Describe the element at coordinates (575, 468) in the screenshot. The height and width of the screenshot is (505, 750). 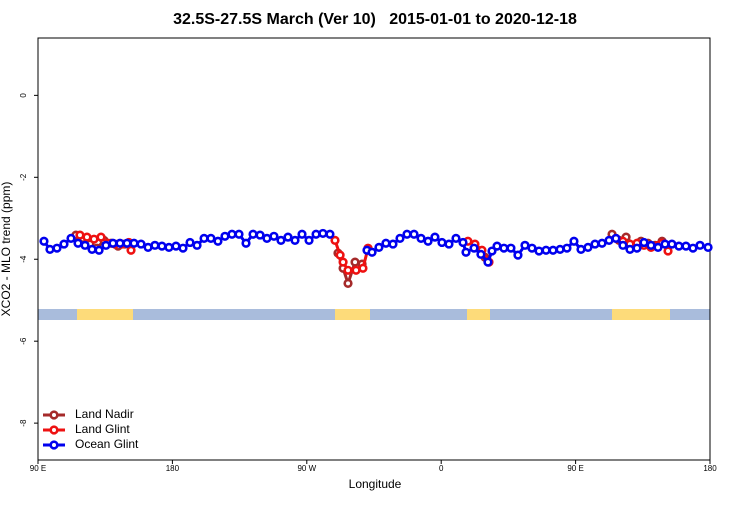
I see `x-tick-label: 90 E` at that location.